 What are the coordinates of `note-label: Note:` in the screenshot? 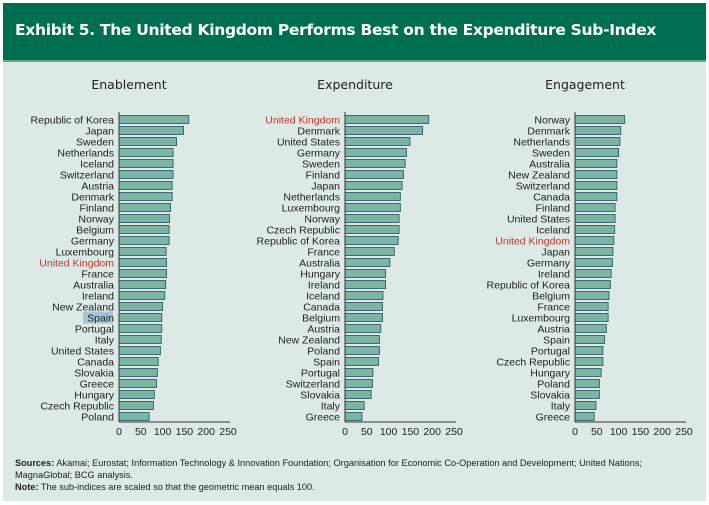 It's located at (27, 487).